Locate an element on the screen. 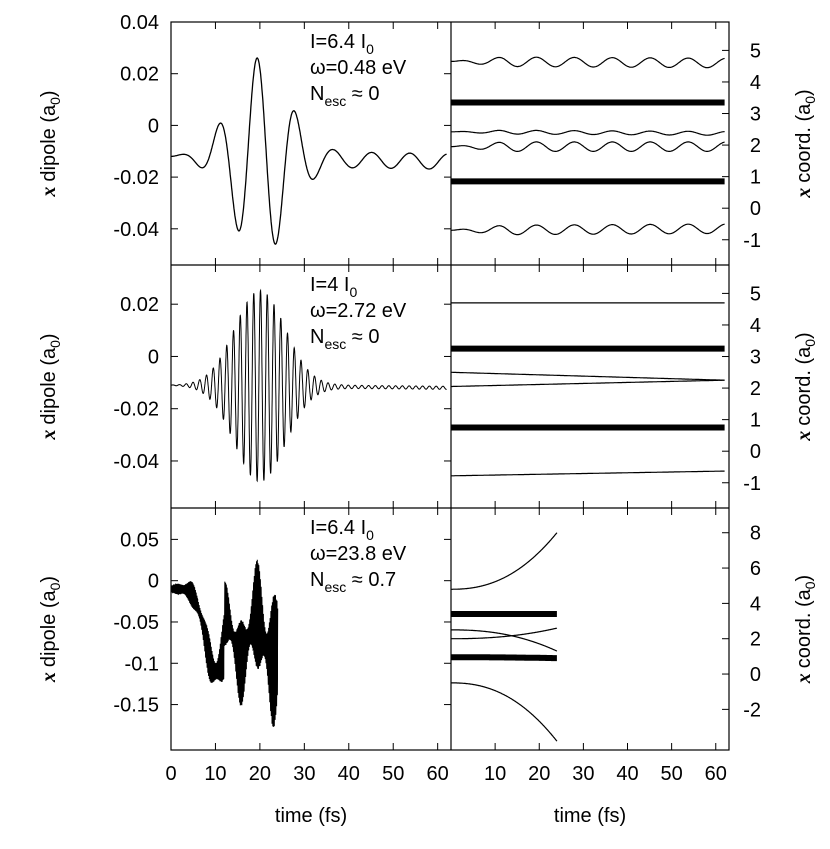 The width and height of the screenshot is (830, 849). y-tick-label: -0.15 is located at coordinates (136, 706).